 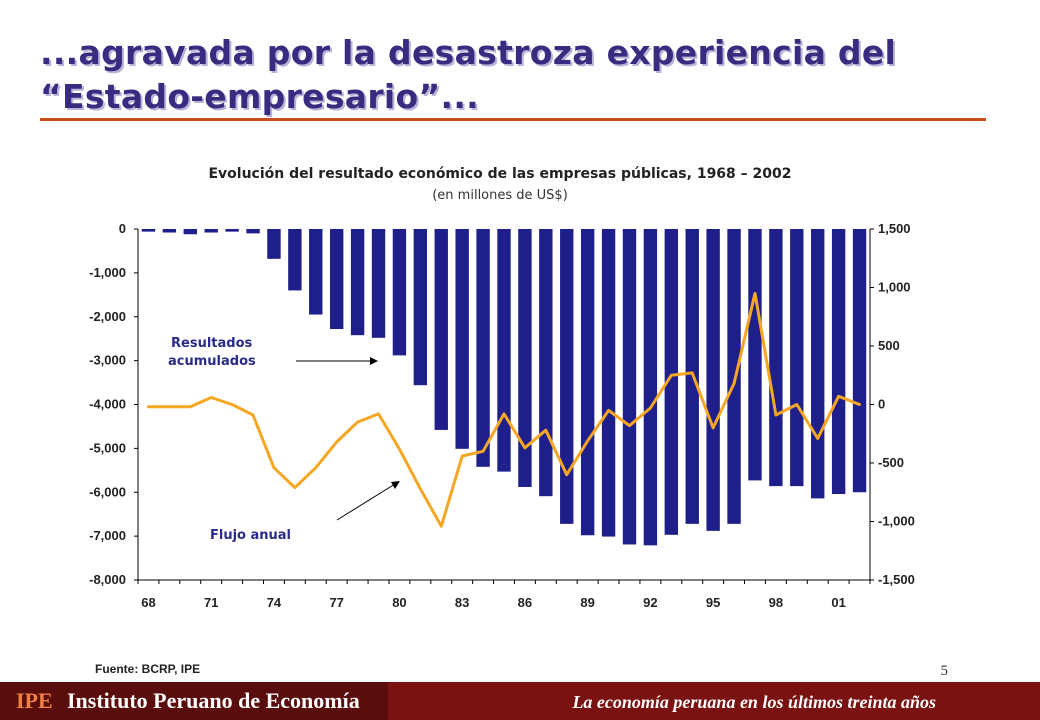 What do you see at coordinates (525, 602) in the screenshot?
I see `x-tick-label: 86` at bounding box center [525, 602].